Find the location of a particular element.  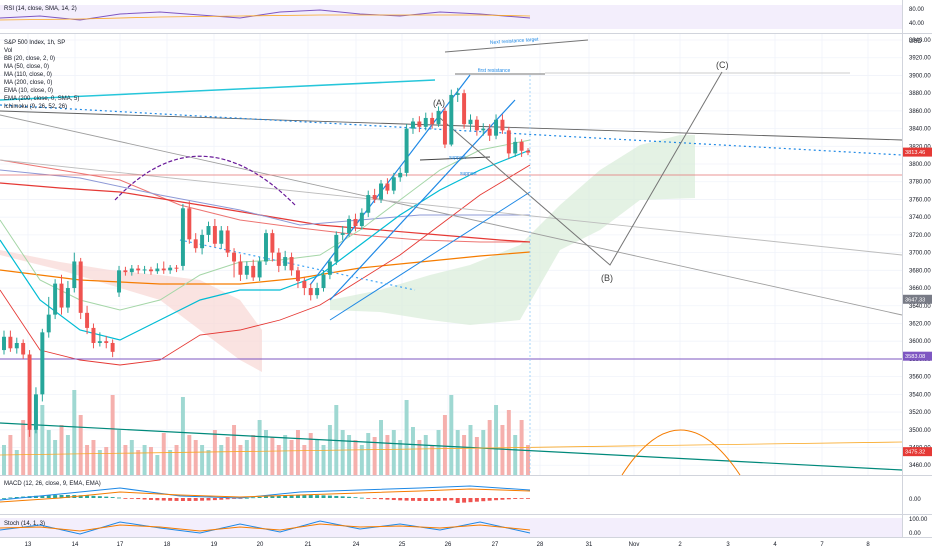

price-tick-label: 3740.00 is located at coordinates (920, 218).